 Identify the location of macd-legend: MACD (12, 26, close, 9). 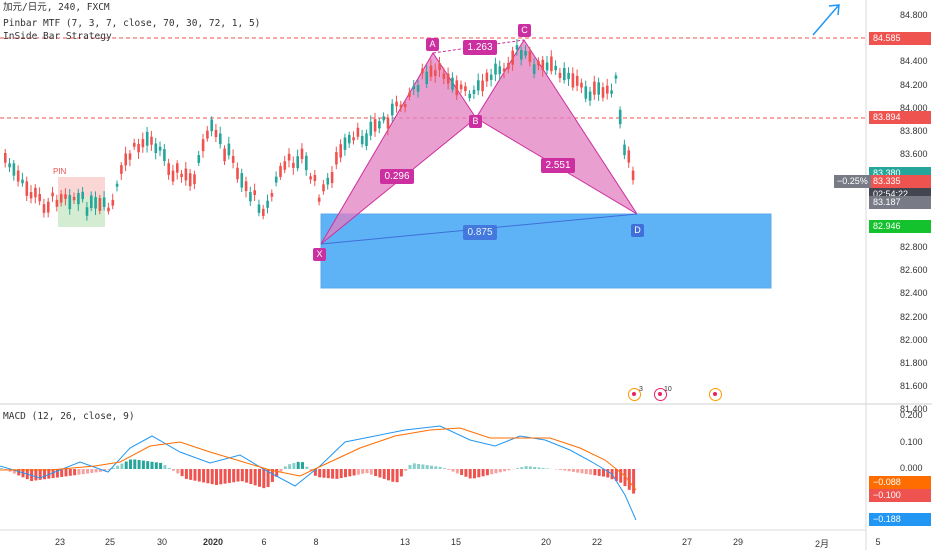
(69, 416).